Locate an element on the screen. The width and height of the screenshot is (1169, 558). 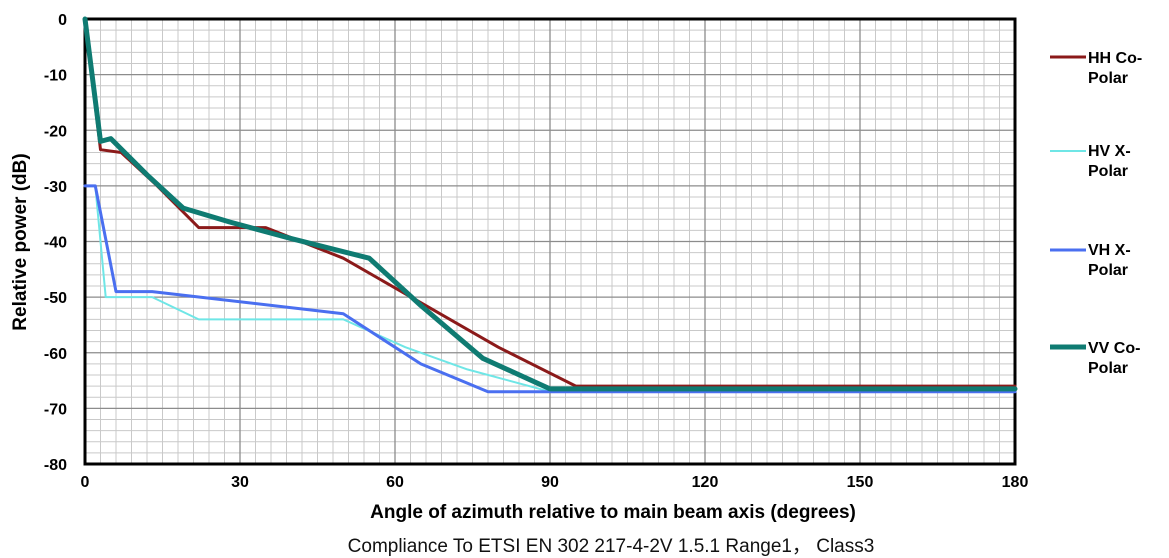
legend-label-hh-2: Polar is located at coordinates (1108, 78).